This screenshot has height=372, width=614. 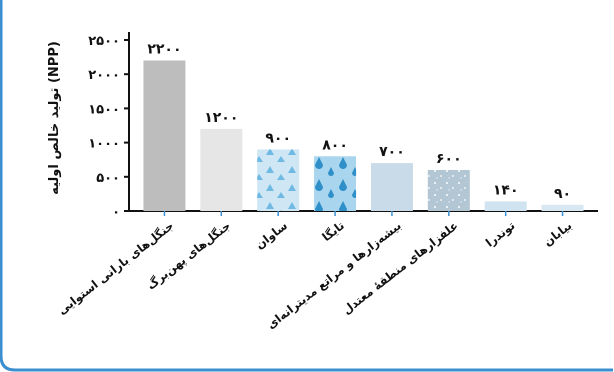 I want to click on data-label: ۲۲۰۰, so click(x=164, y=50).